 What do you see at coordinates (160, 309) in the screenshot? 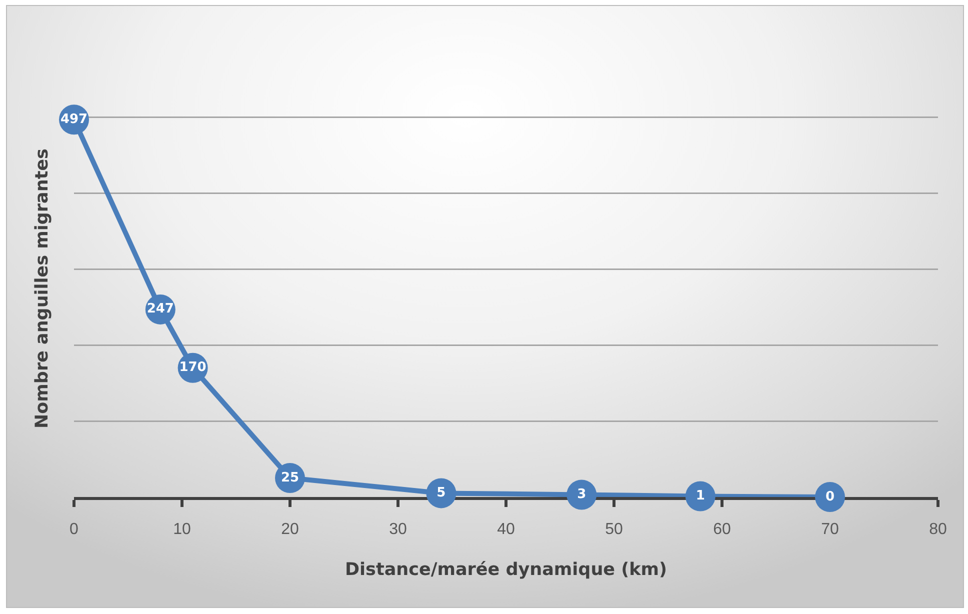
I see `data-label: 247` at bounding box center [160, 309].